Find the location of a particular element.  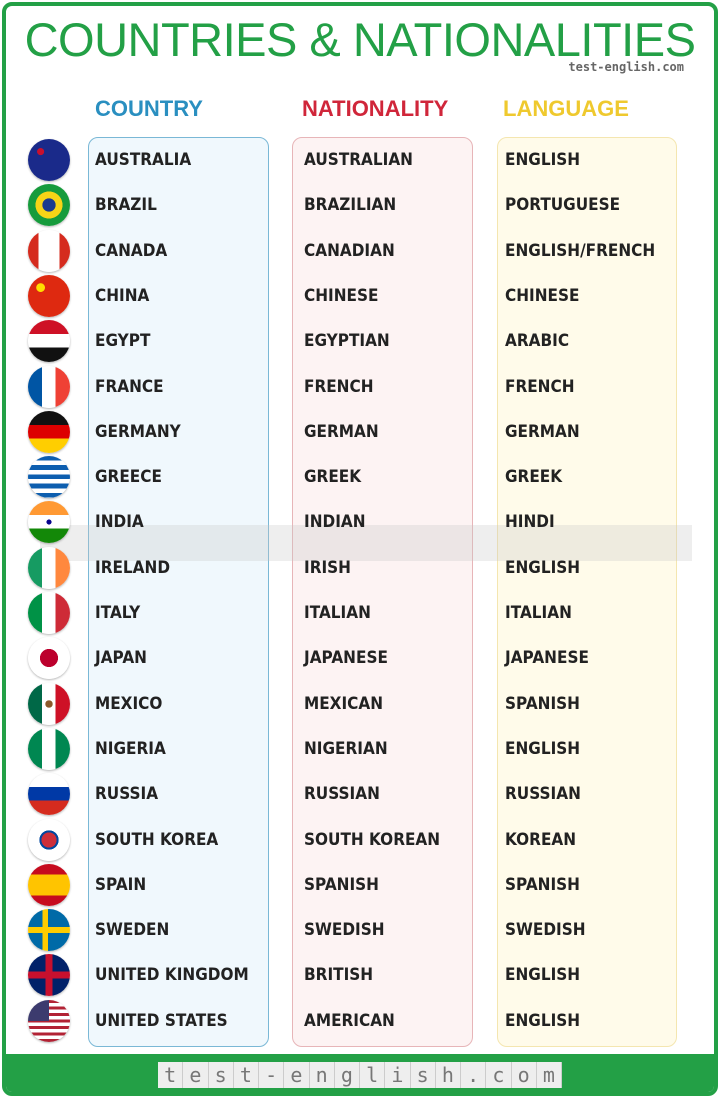

country-cell: RUSSIA is located at coordinates (127, 794).